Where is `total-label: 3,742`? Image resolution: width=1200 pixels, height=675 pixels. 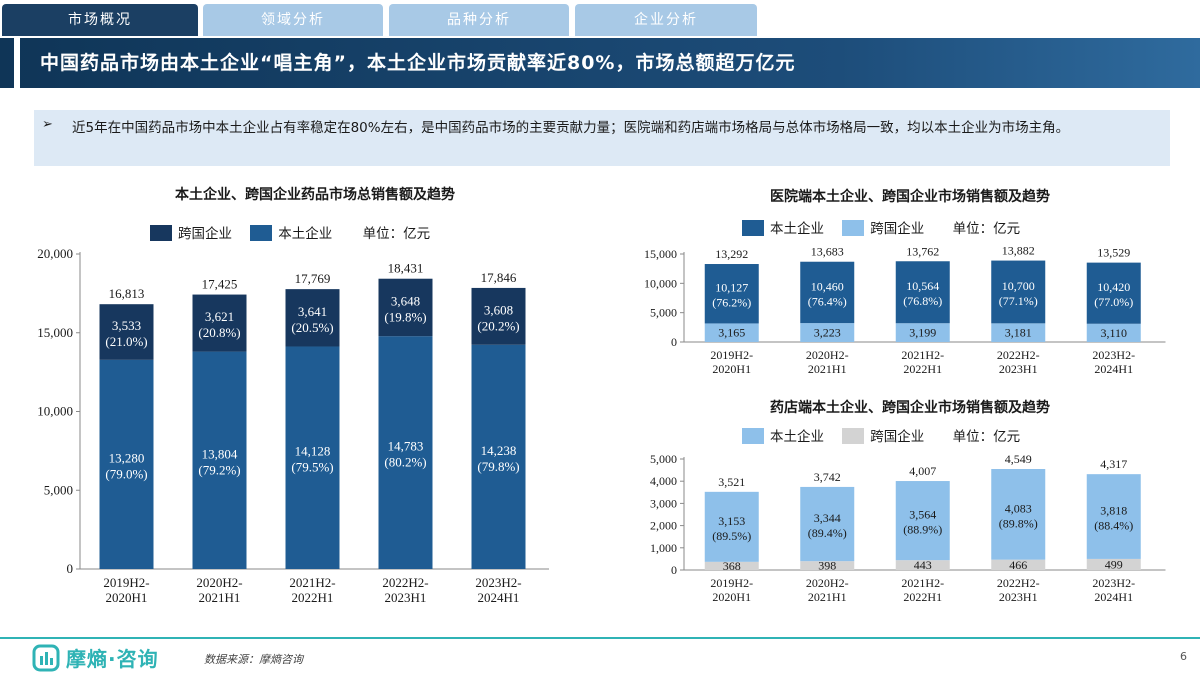 total-label: 3,742 is located at coordinates (827, 477).